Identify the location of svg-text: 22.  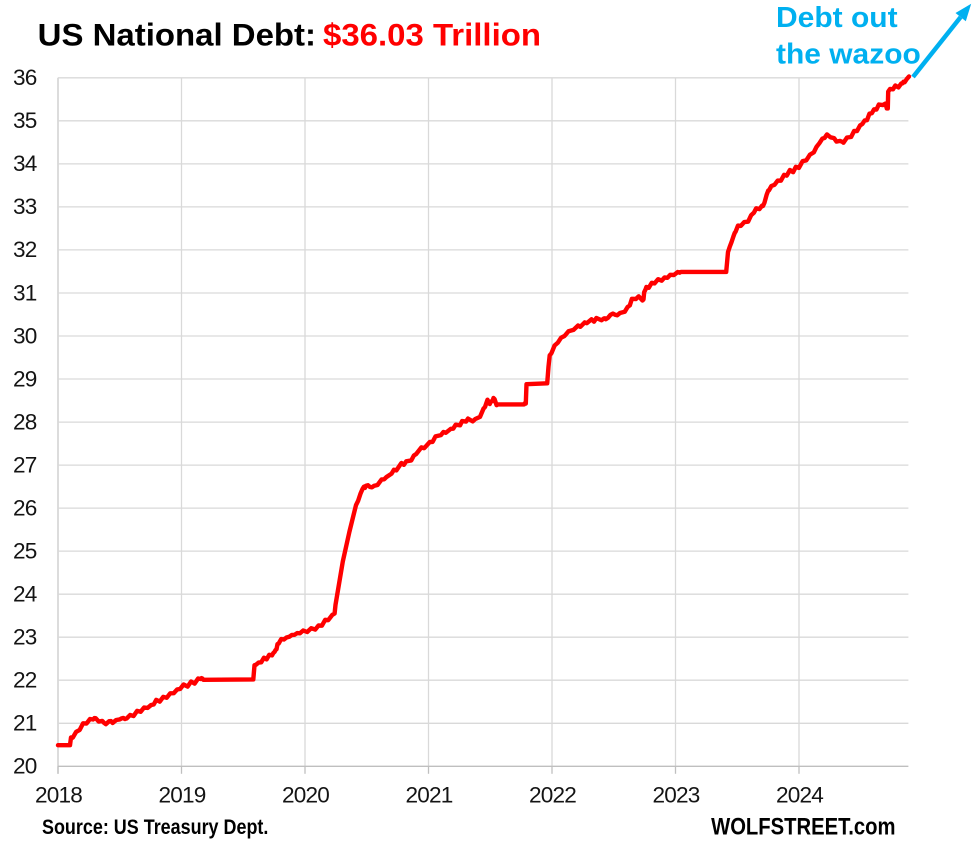
(25, 680).